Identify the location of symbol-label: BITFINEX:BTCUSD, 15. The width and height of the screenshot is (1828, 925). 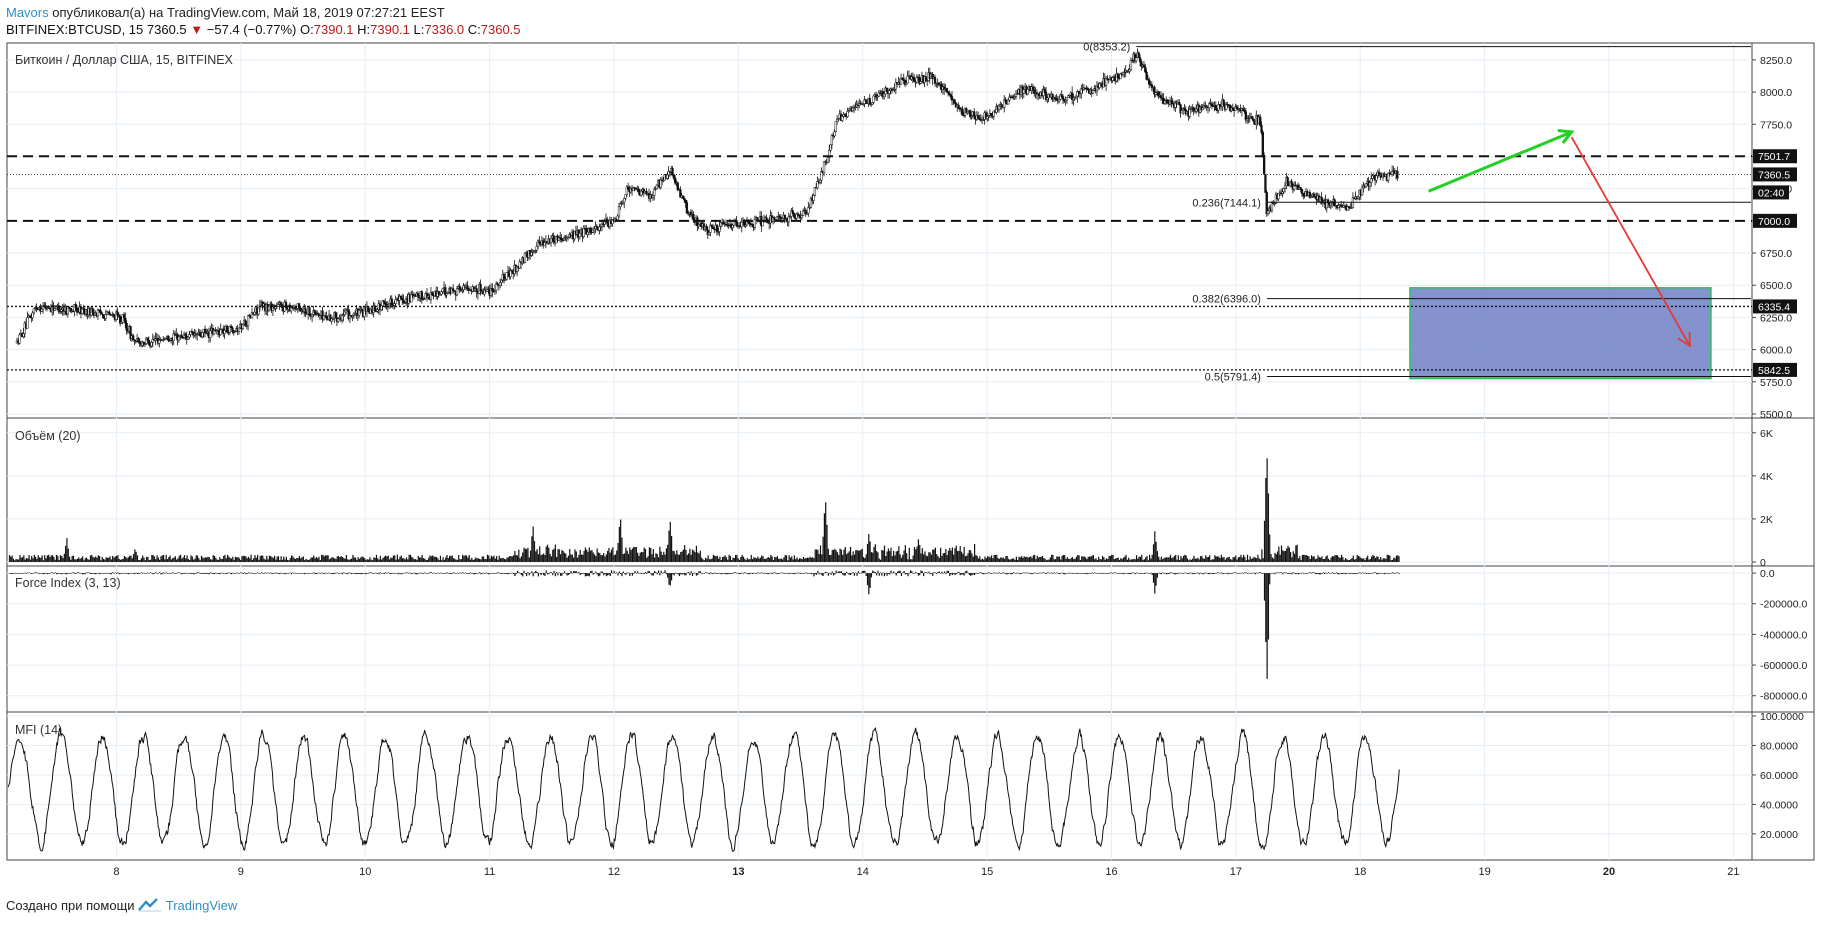
(75, 29).